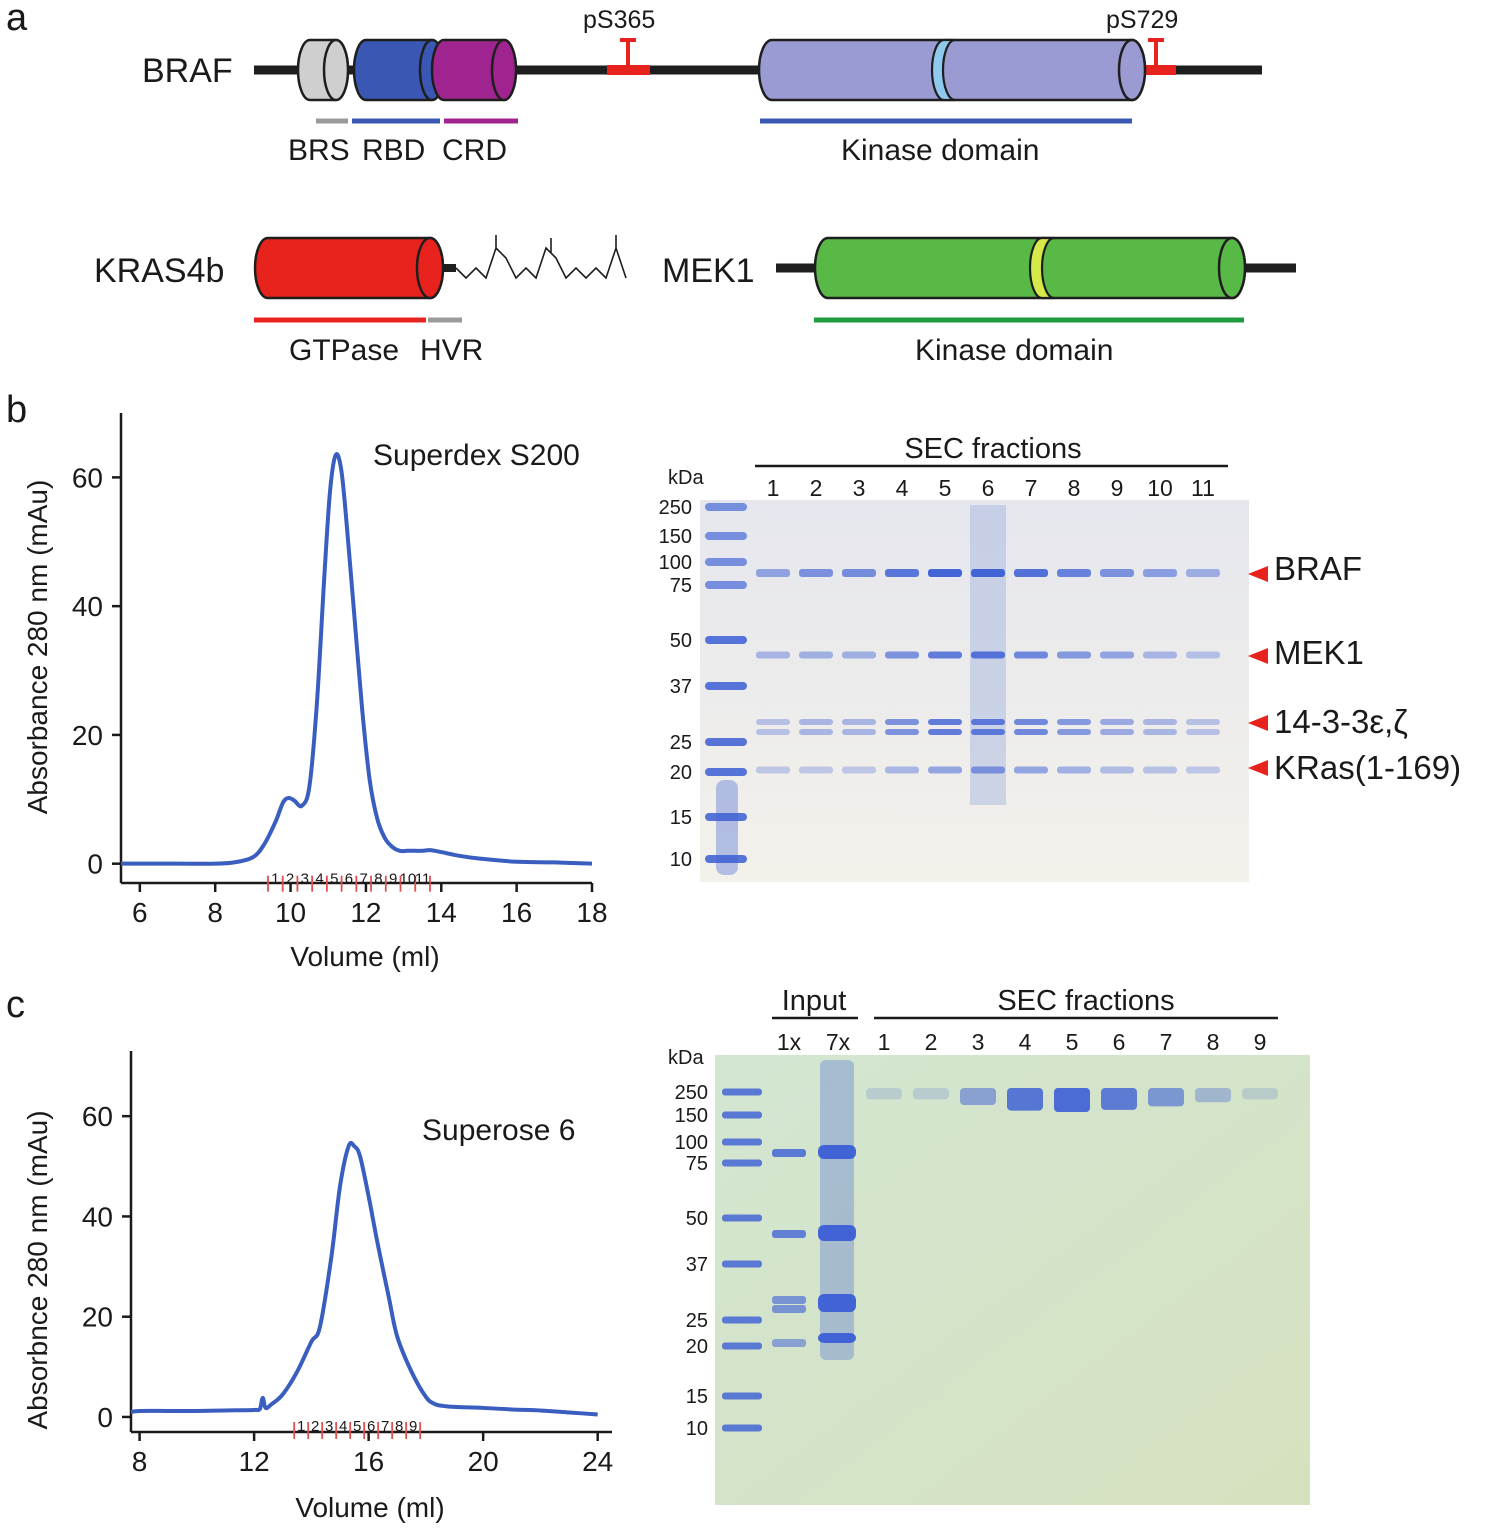  I want to click on x-tick-label: 24, so click(597, 1461).